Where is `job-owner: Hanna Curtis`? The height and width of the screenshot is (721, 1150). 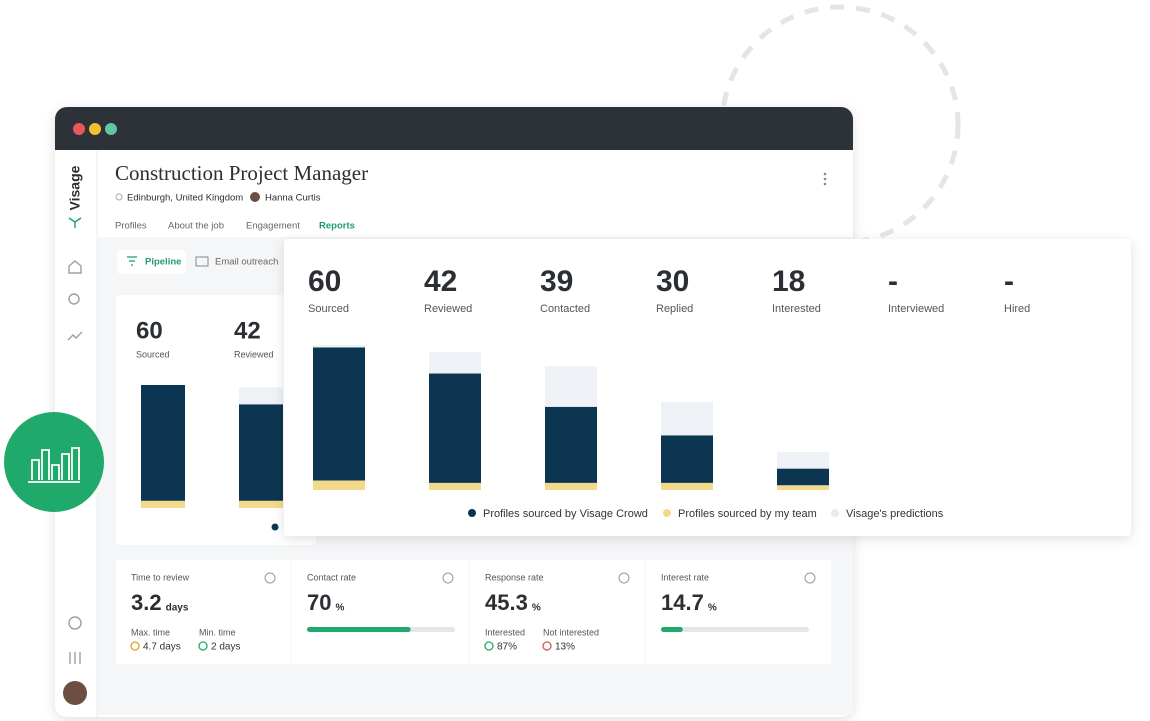 job-owner: Hanna Curtis is located at coordinates (293, 198).